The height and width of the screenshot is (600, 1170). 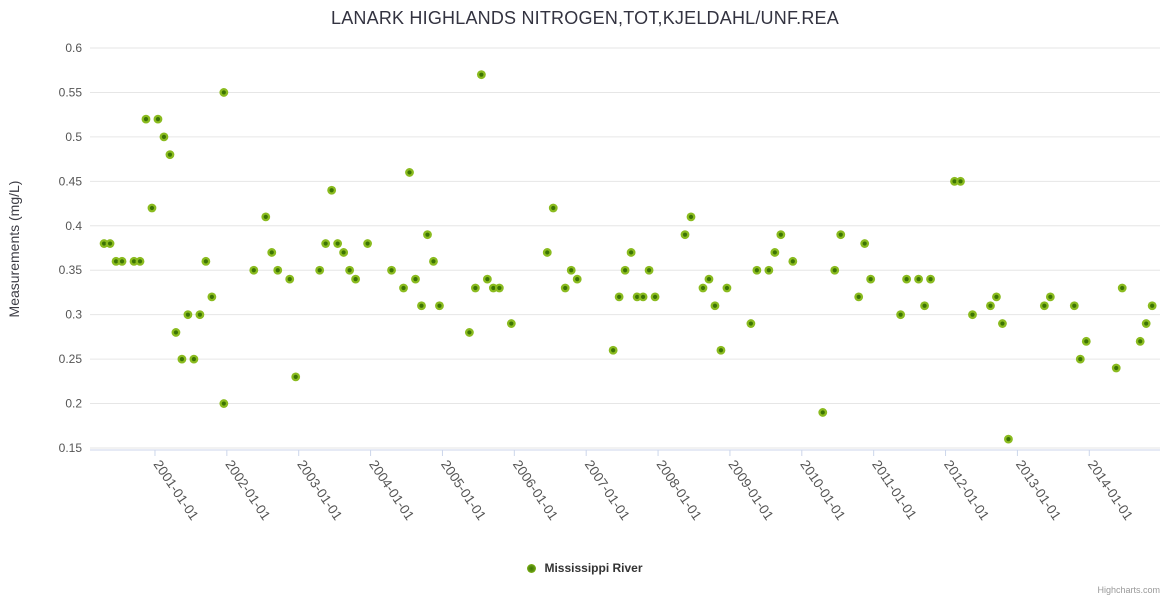 What do you see at coordinates (71, 270) in the screenshot?
I see `y-axis-label: 0.35` at bounding box center [71, 270].